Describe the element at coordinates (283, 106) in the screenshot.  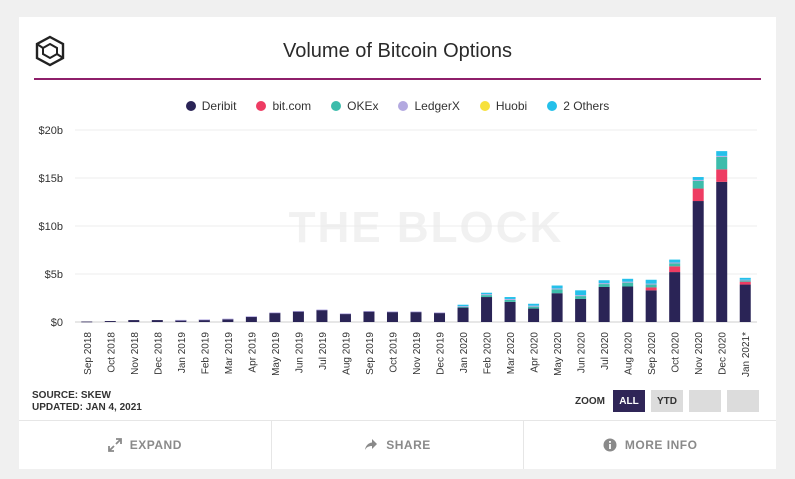
I see `legend-item: bit.com` at that location.